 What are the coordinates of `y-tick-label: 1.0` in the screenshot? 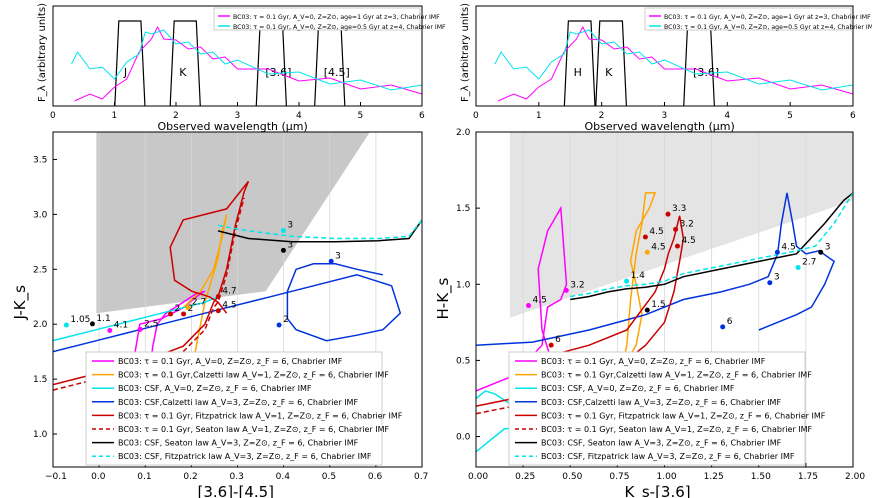 It's located at (463, 285).